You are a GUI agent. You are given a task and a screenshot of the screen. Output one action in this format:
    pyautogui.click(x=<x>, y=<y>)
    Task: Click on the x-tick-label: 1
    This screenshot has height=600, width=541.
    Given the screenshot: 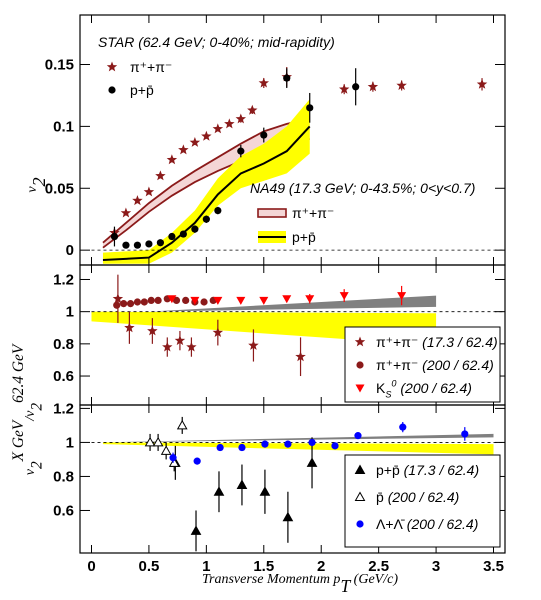 What is the action you would take?
    pyautogui.click(x=206, y=566)
    